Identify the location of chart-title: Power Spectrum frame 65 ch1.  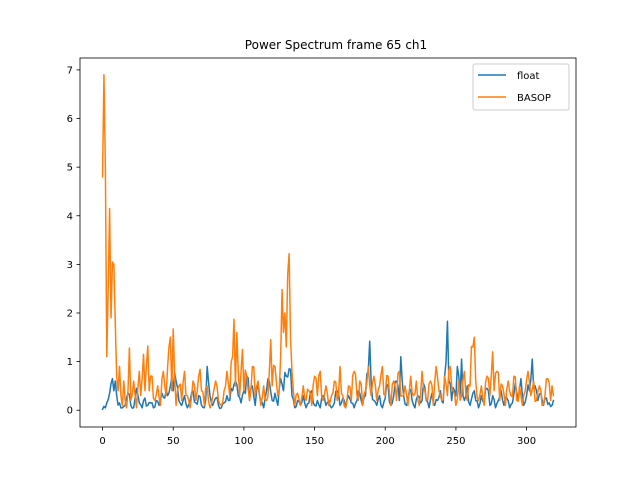
(336, 45).